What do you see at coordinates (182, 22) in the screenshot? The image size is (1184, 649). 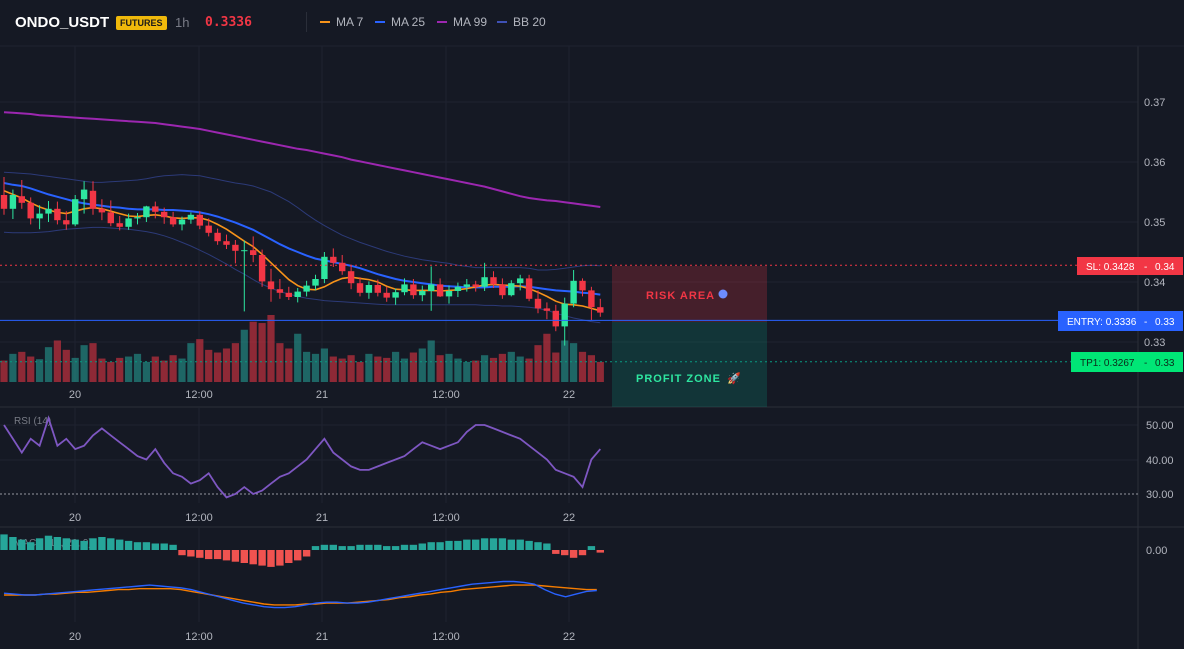 I see `timeframe-selector: 1h` at bounding box center [182, 22].